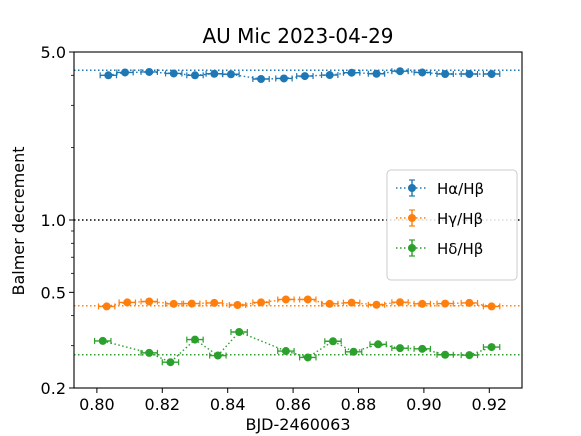  I want to click on x-tick-label: 0.92, so click(489, 404).